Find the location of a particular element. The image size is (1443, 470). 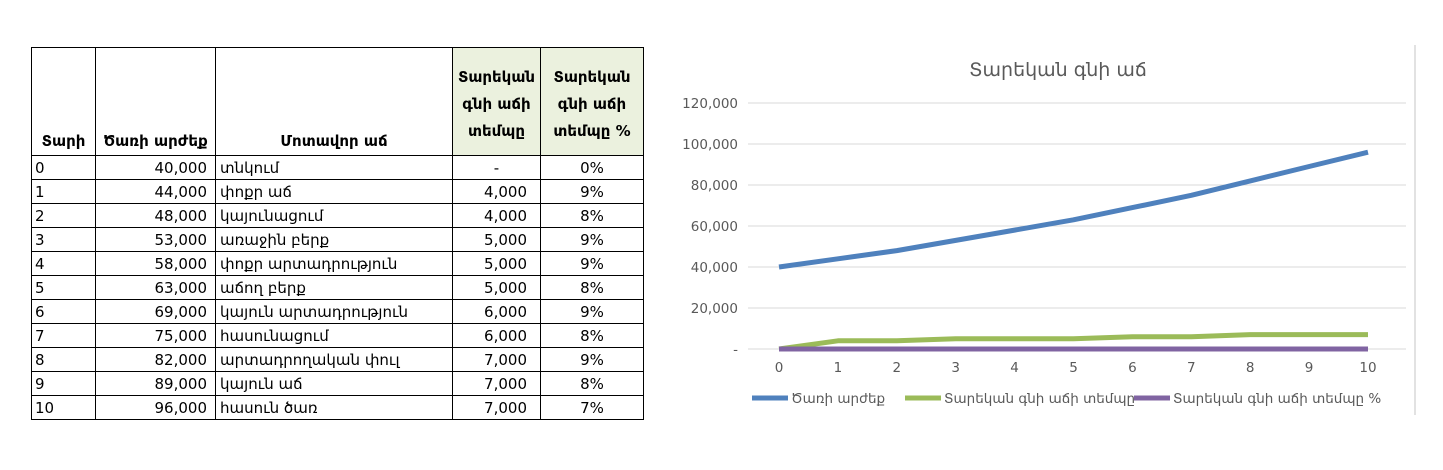

cell-year: 8 is located at coordinates (63, 359).